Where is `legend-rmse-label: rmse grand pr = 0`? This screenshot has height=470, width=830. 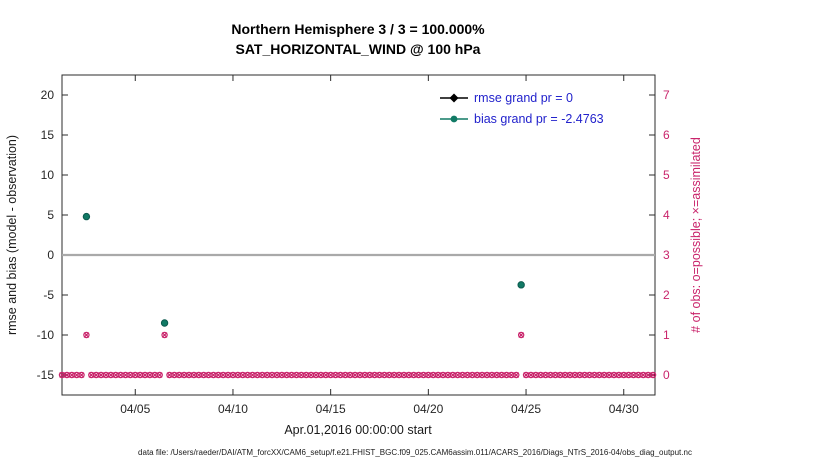 legend-rmse-label: rmse grand pr = 0 is located at coordinates (523, 98).